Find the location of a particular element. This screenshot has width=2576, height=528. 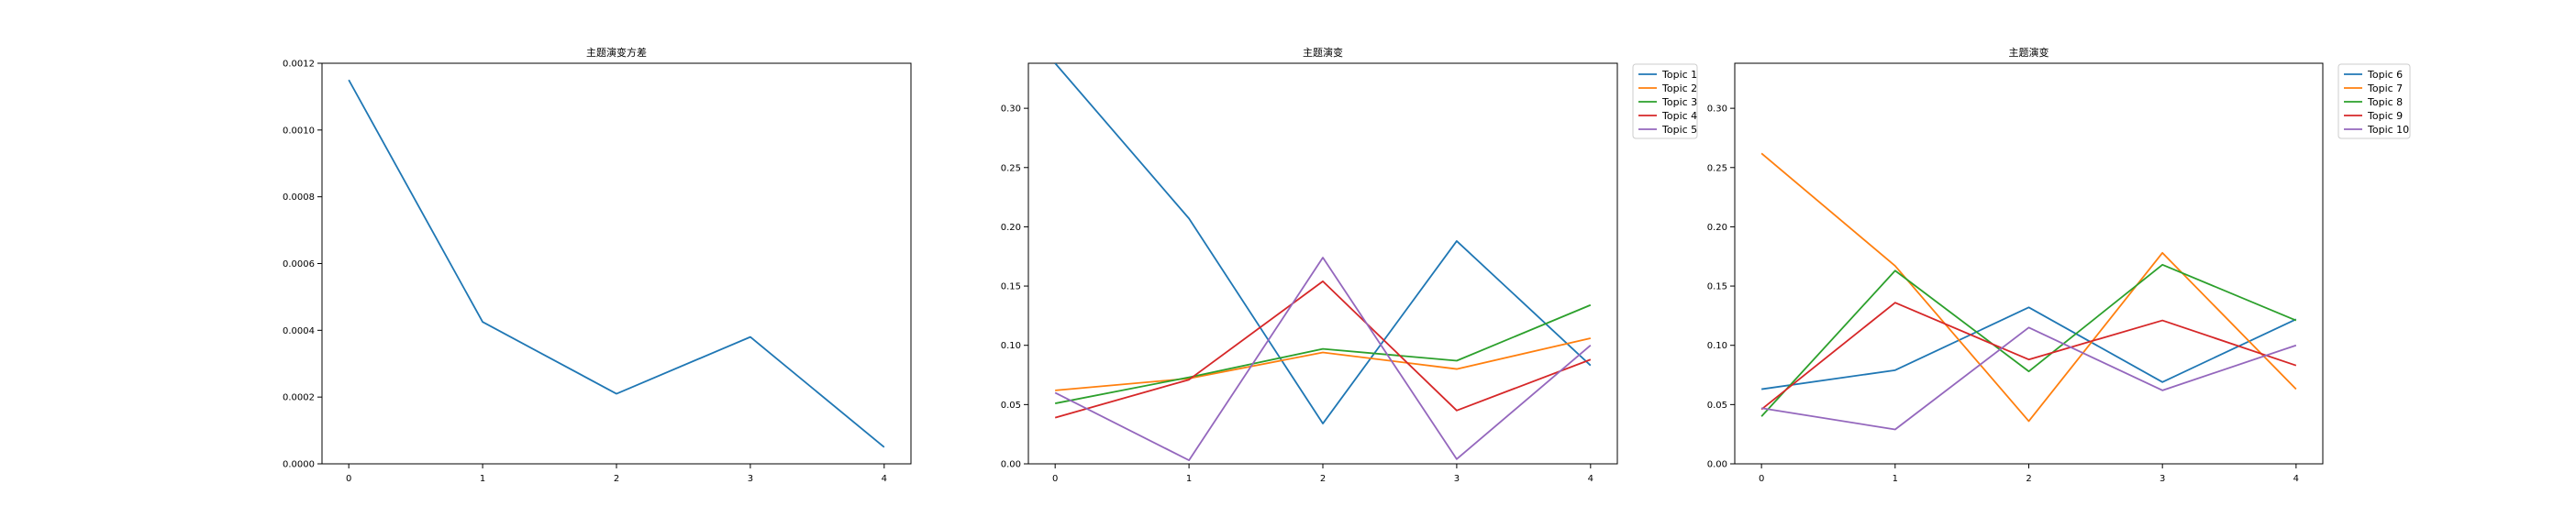

legend-label: Topic 4 is located at coordinates (1679, 116).